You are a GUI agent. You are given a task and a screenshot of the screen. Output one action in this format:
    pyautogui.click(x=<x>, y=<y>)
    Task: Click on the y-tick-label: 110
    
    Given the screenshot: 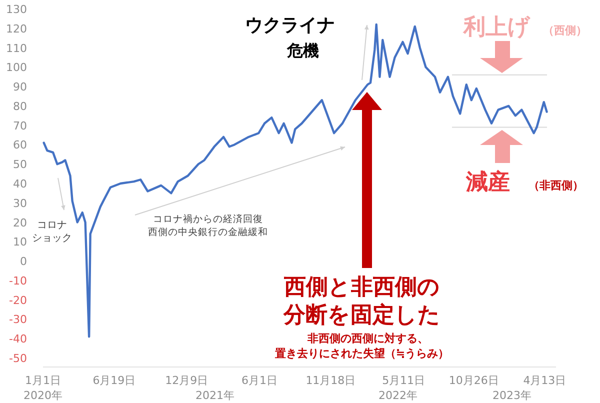 What is the action you would take?
    pyautogui.click(x=16, y=48)
    